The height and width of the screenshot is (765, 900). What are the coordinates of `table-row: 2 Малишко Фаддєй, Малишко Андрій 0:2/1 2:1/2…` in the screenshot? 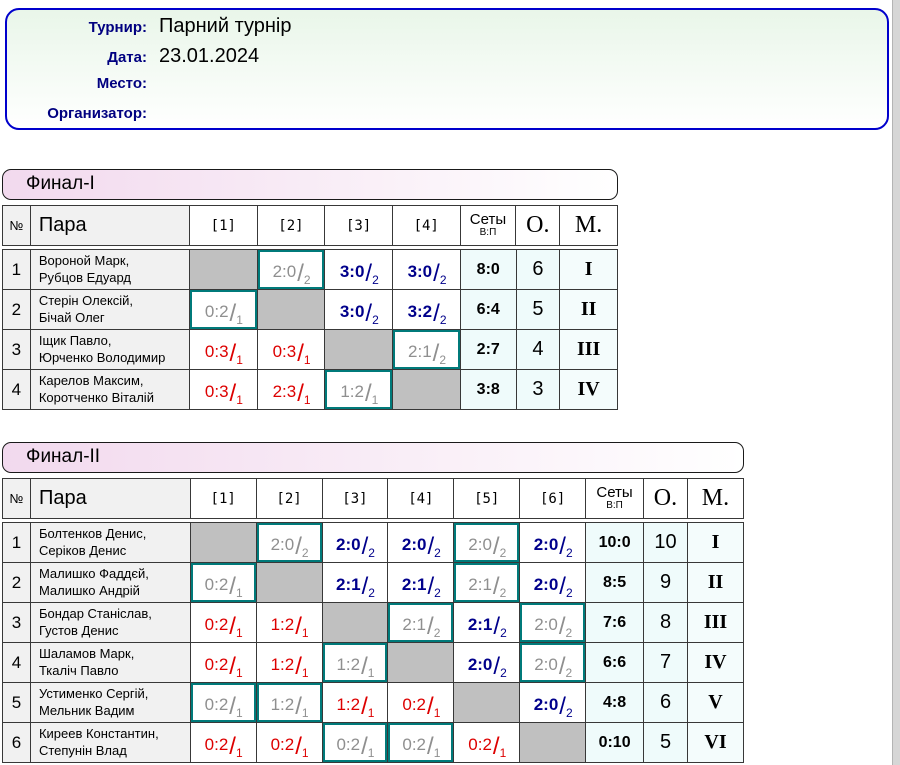 It's located at (373, 582).